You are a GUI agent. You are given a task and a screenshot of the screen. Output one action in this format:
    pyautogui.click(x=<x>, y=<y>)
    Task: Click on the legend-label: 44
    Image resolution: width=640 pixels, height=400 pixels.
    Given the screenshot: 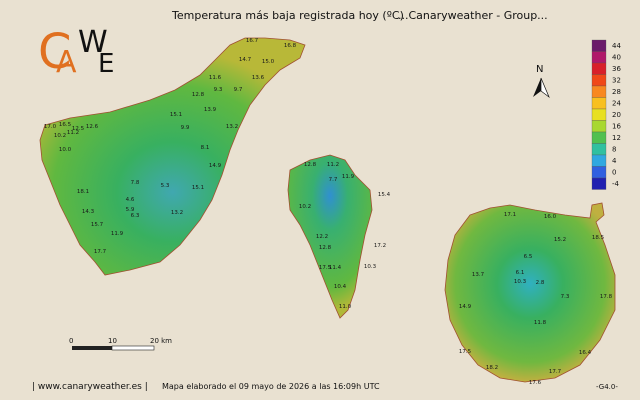 What is the action you would take?
    pyautogui.click(x=616, y=46)
    